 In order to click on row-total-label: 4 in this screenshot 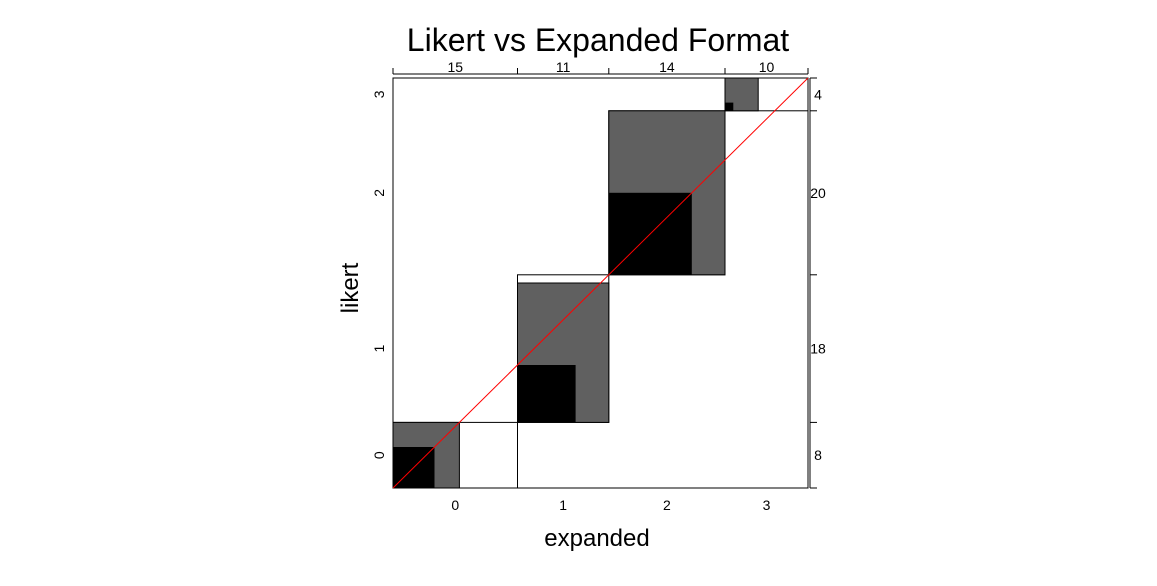, I will do `click(818, 94)`.